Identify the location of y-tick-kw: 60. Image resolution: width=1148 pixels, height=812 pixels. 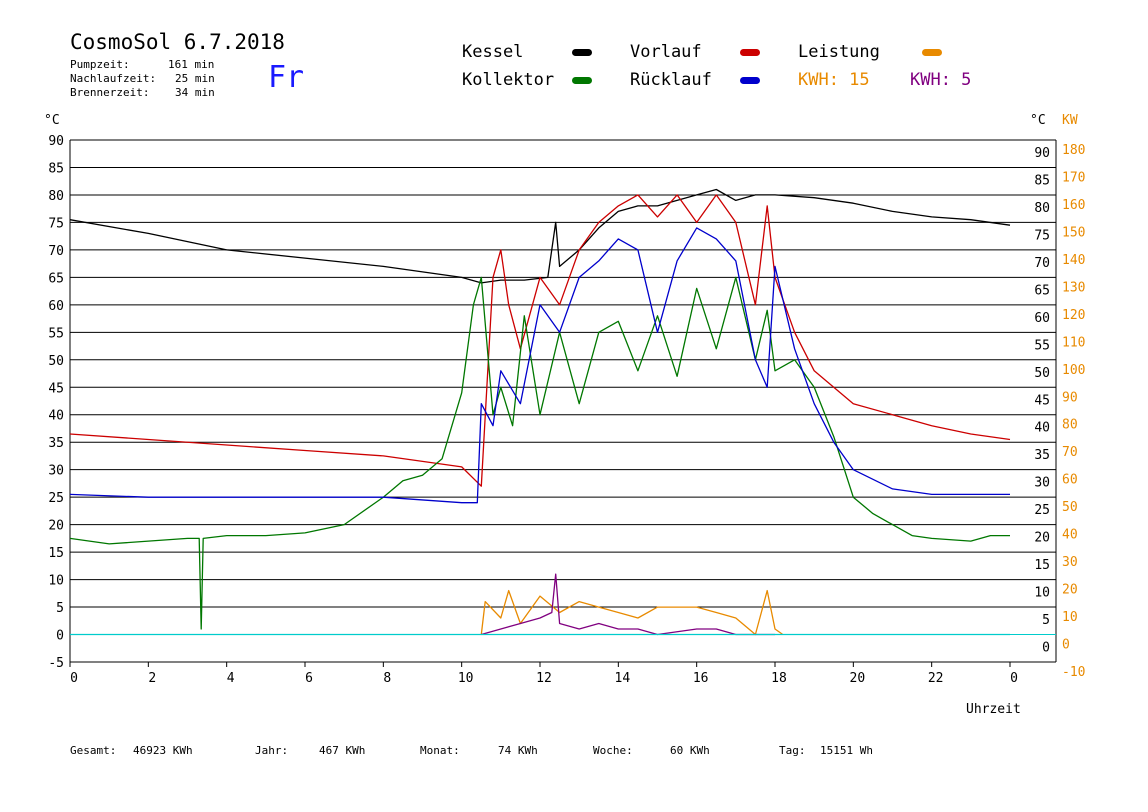
(1070, 480).